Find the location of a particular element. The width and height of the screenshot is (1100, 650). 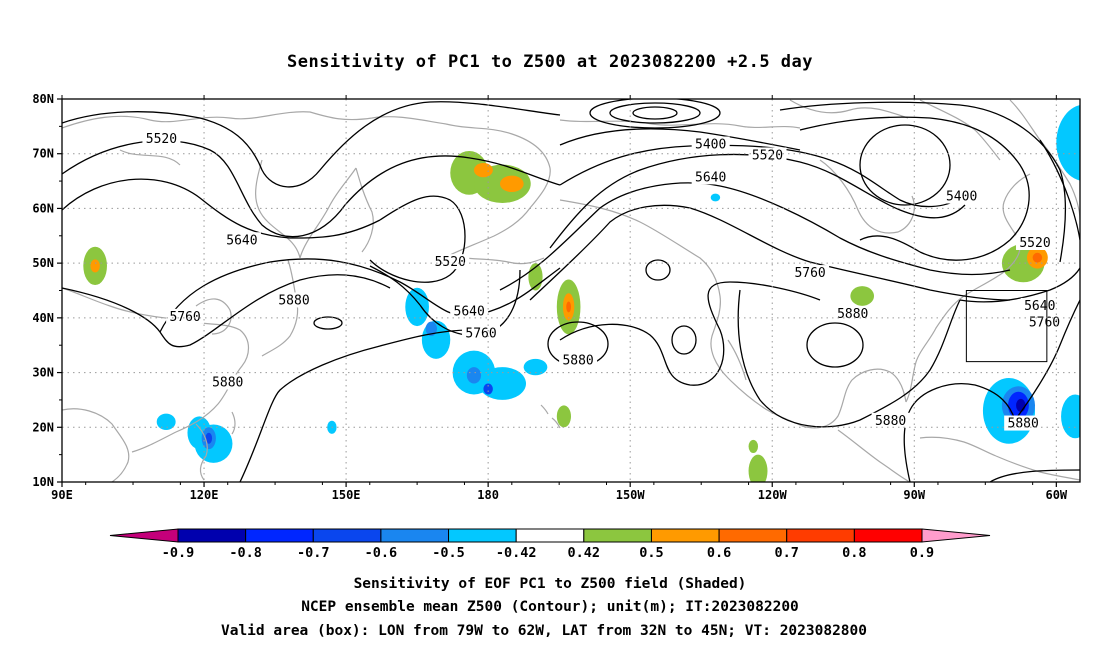

colorbar-label: -0.5 is located at coordinates (448, 553).